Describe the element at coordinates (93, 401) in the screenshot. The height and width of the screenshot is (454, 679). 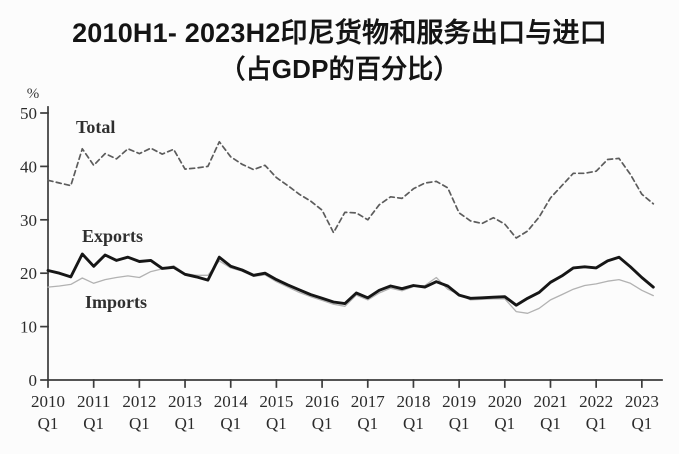
I see `x-tick-label-year: 2011` at that location.